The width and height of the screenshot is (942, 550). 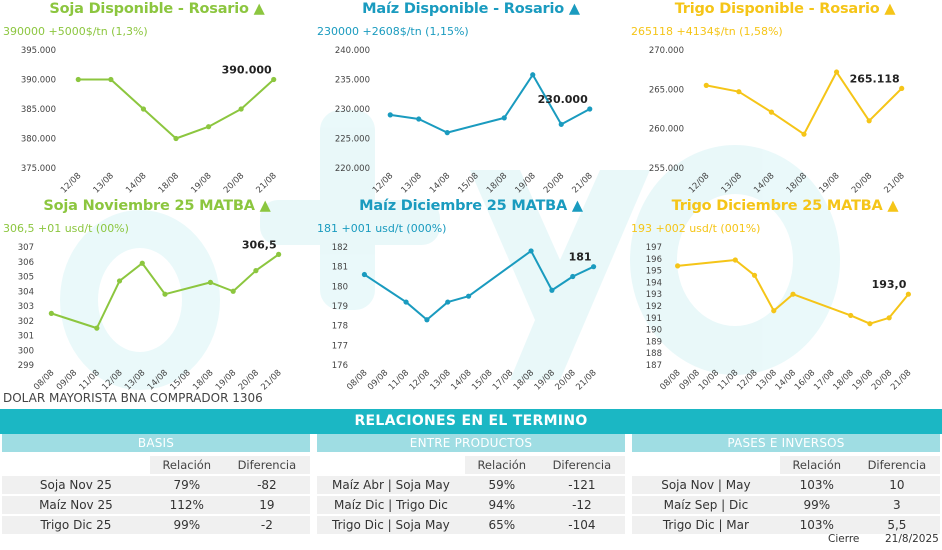 What do you see at coordinates (340, 307) in the screenshot?
I see `y-tick-label: 179` at bounding box center [340, 307].